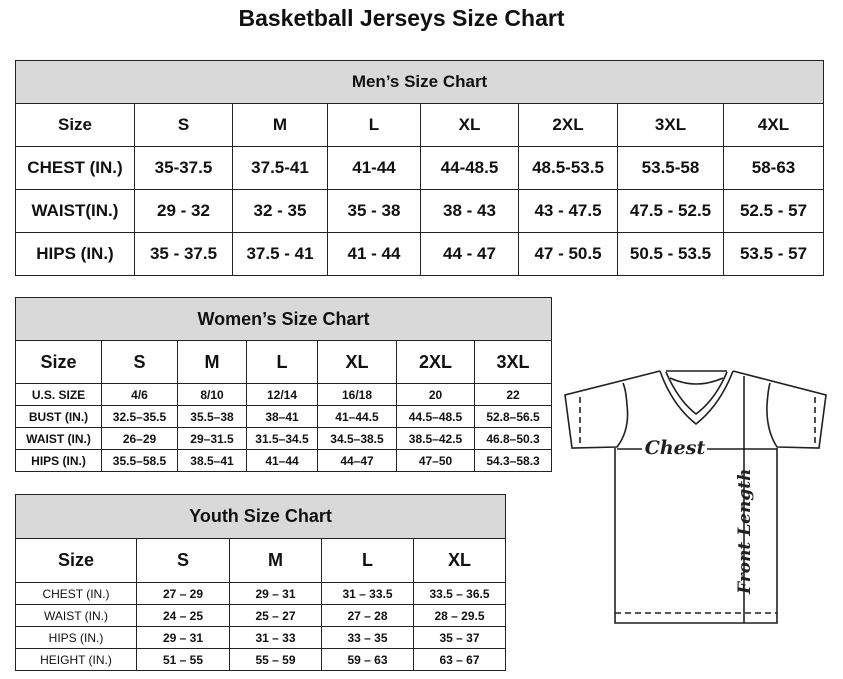  Describe the element at coordinates (275, 637) in the screenshot. I see `measurement-cell: 31 – 33` at that location.